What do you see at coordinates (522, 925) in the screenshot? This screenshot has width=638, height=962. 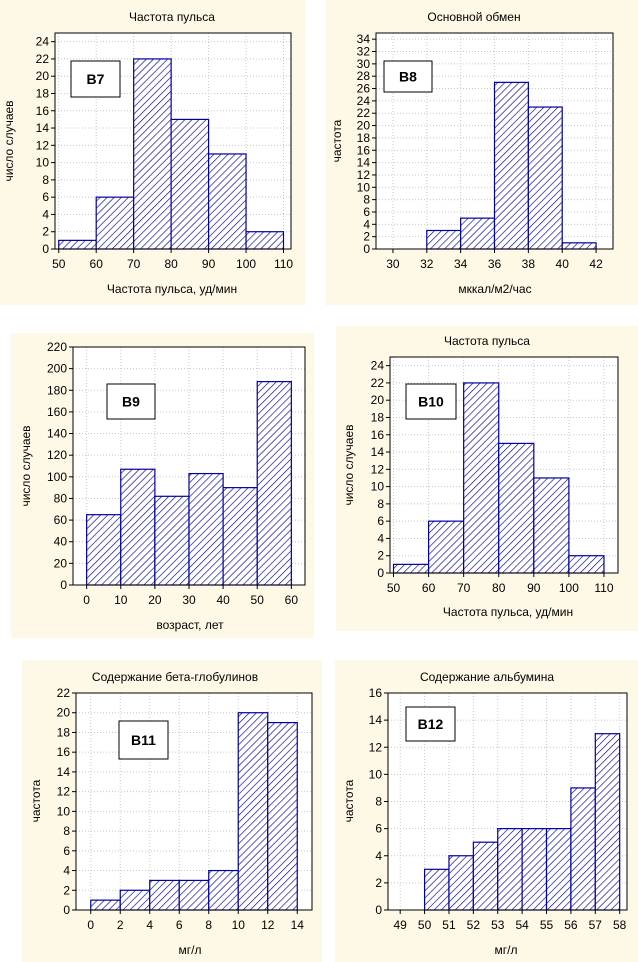 I see `x-tick-label: 54` at bounding box center [522, 925].